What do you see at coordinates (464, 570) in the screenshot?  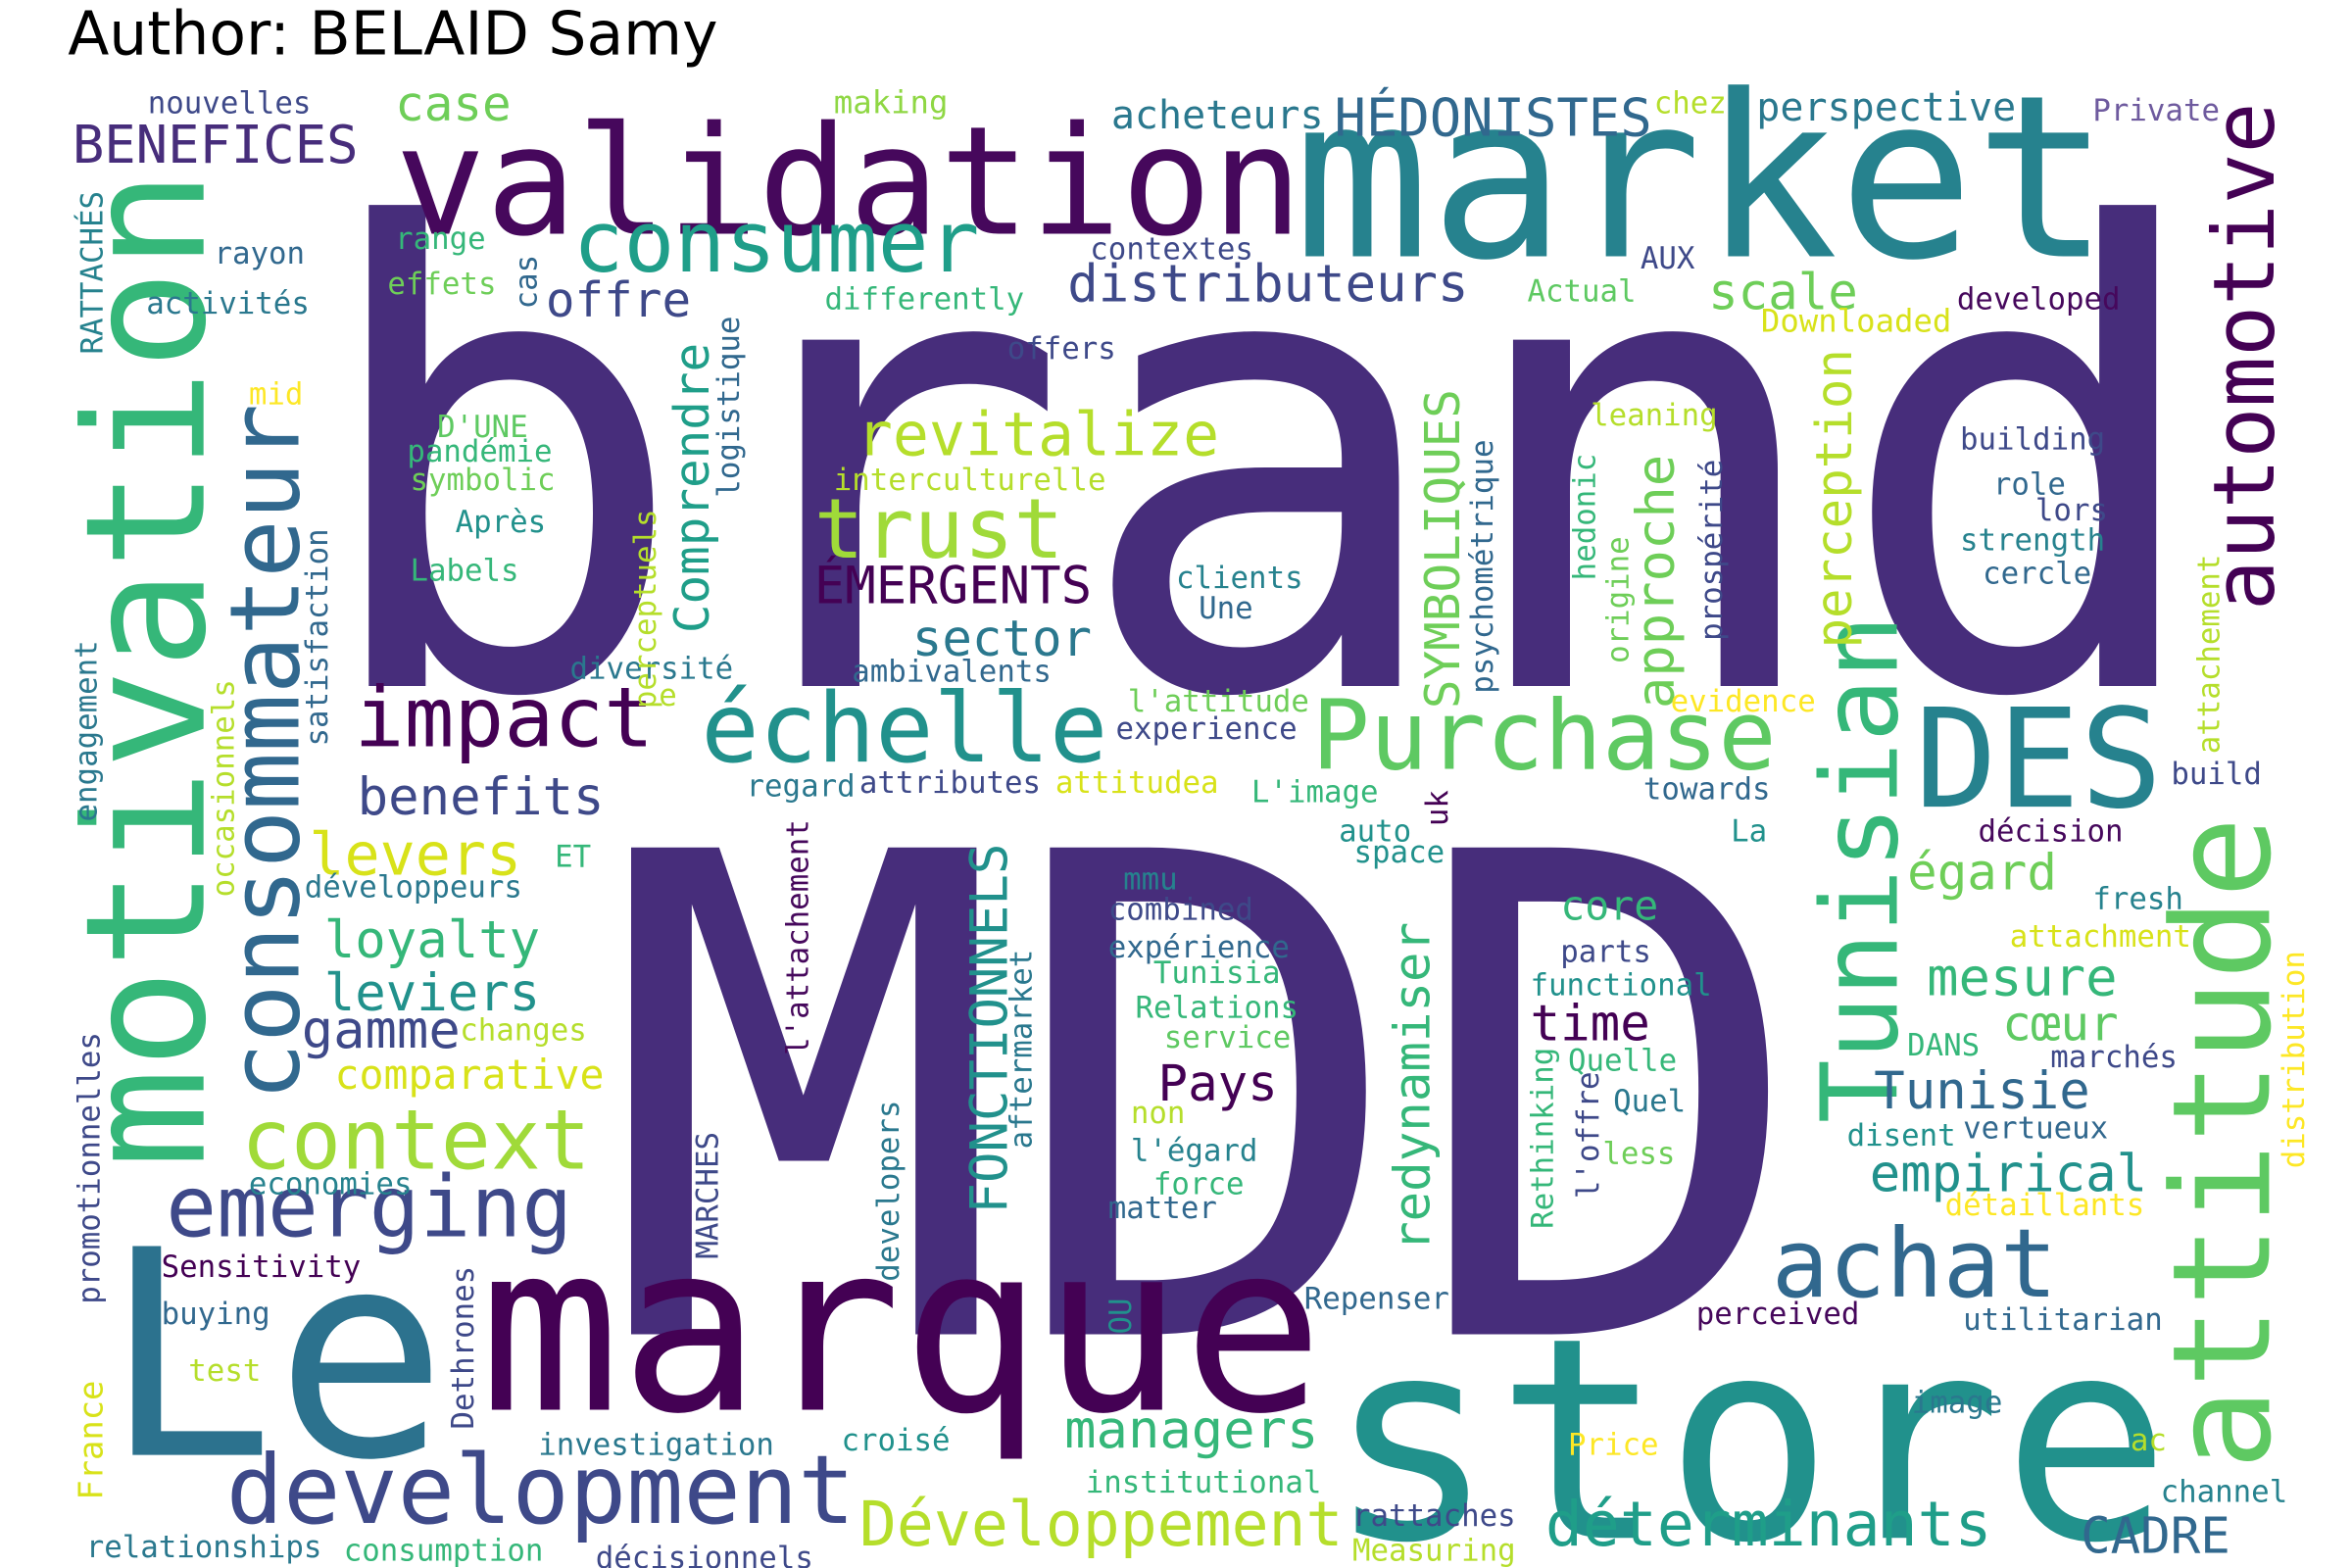 I see `word: Labels` at bounding box center [464, 570].